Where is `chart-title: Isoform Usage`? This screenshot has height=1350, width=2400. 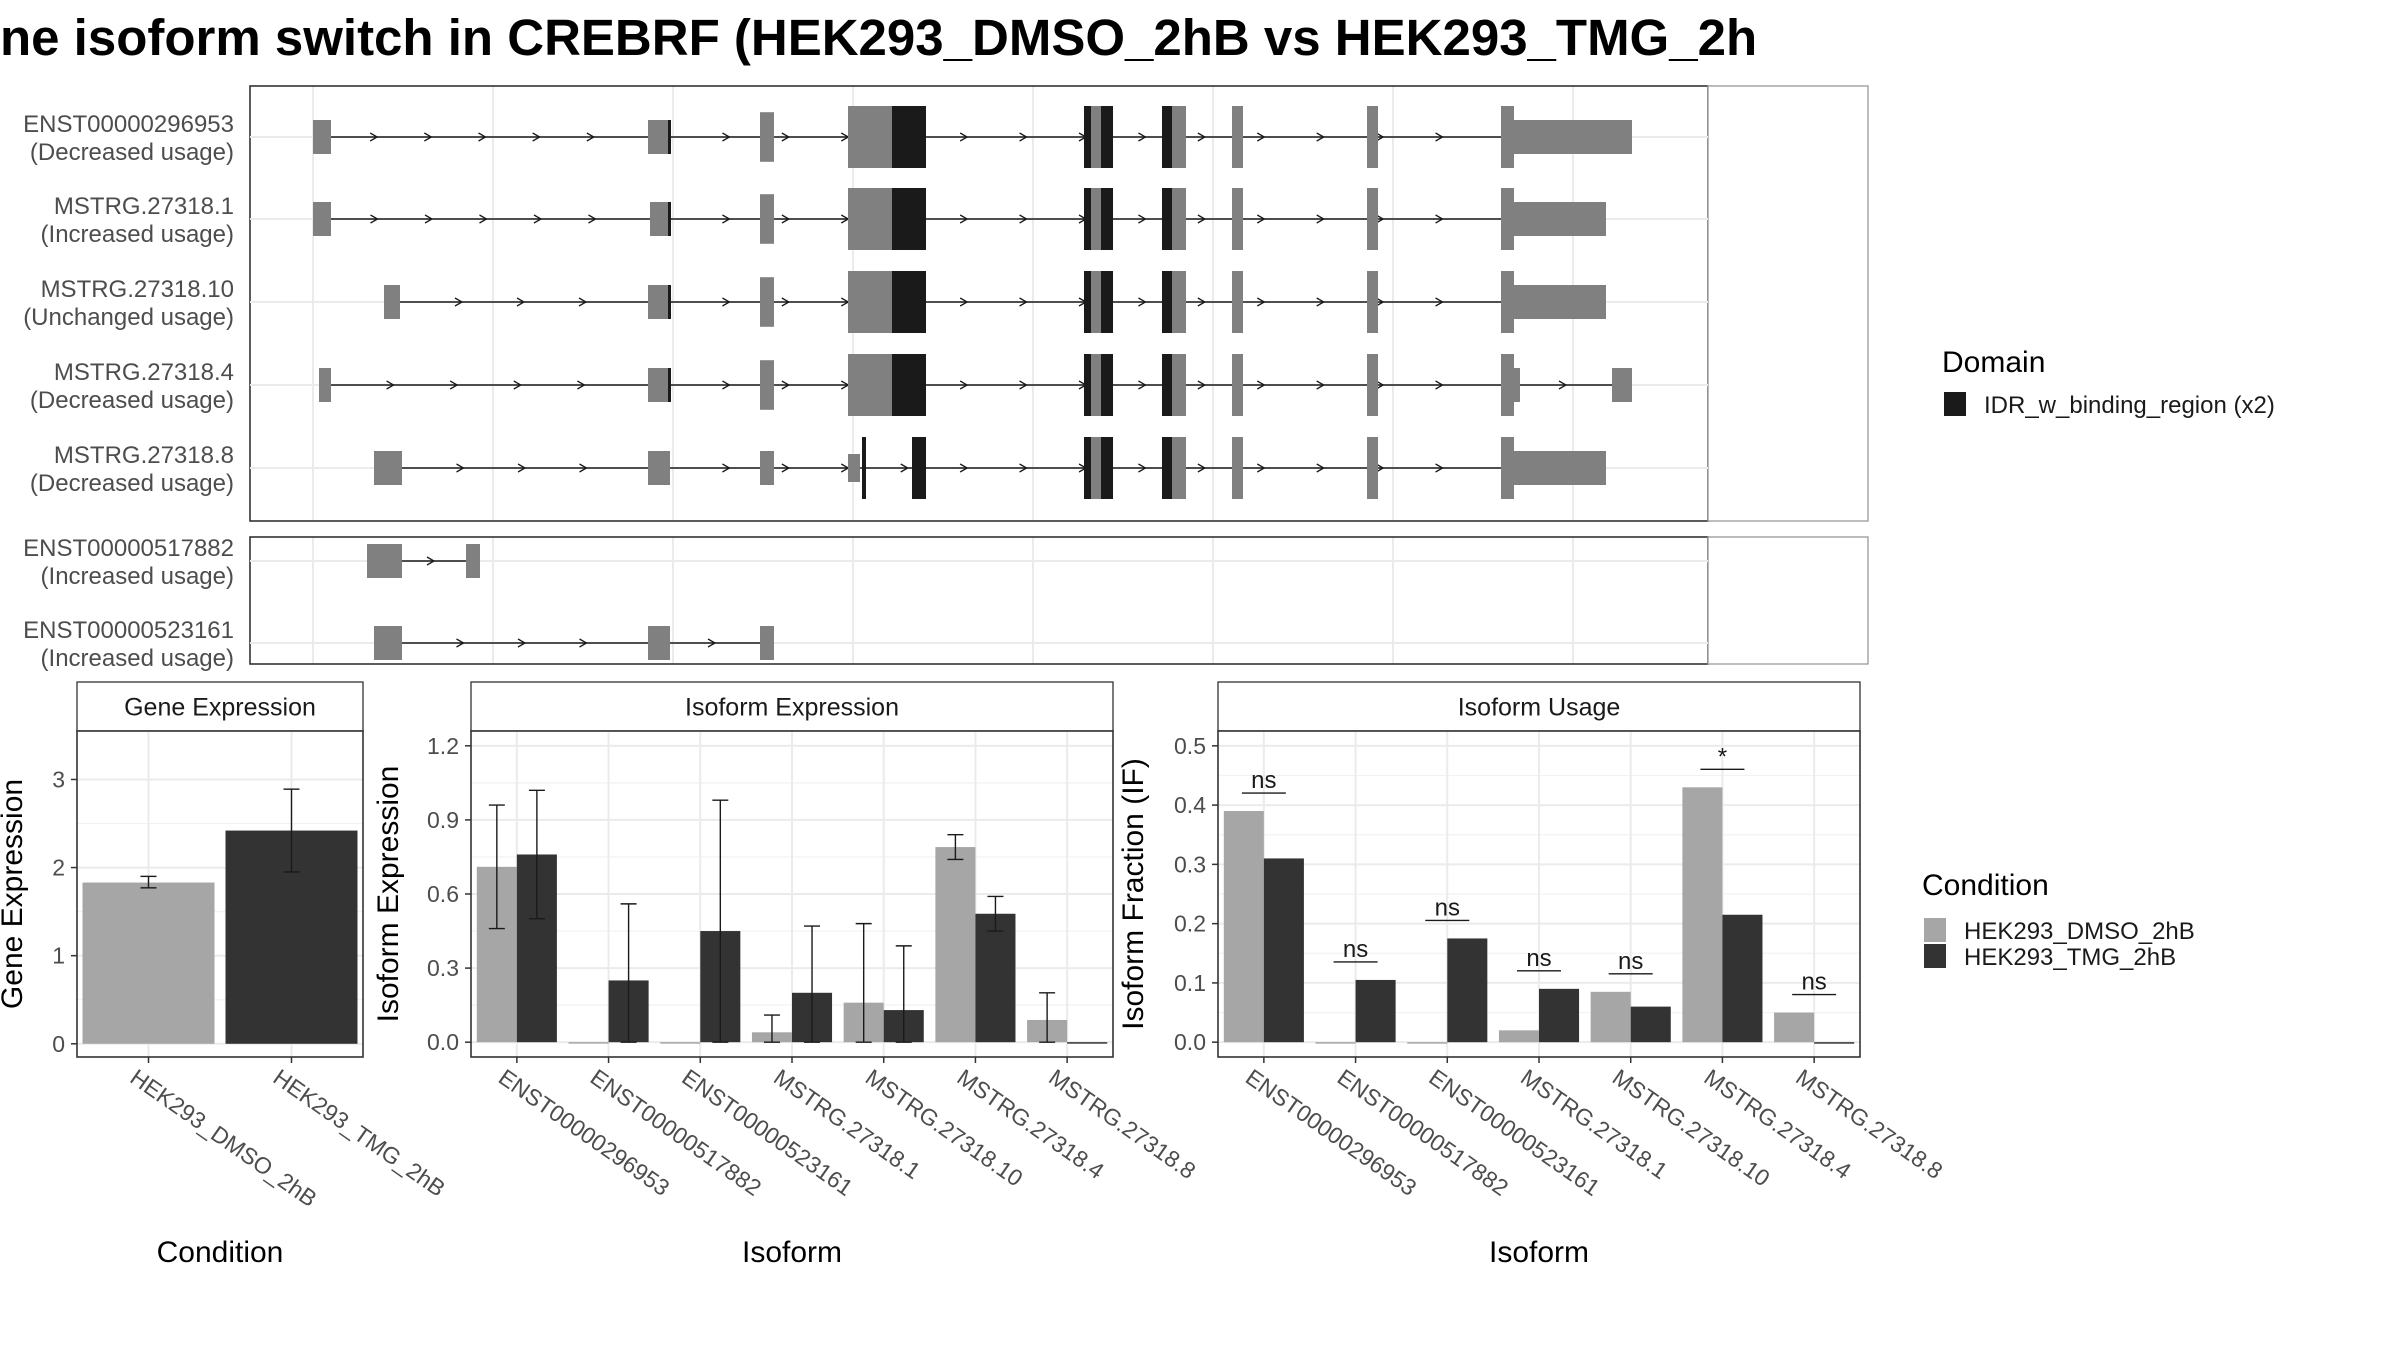 chart-title: Isoform Usage is located at coordinates (1539, 708).